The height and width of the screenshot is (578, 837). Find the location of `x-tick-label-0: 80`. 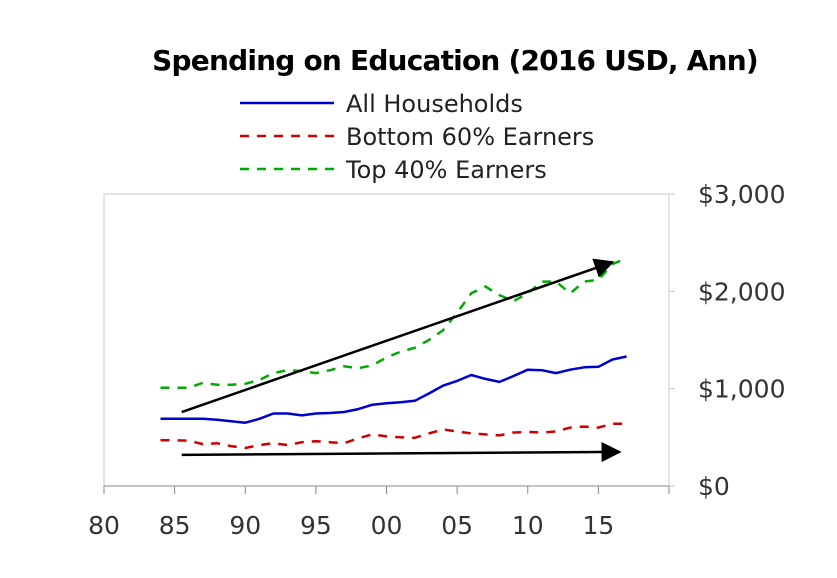

x-tick-label-0: 80 is located at coordinates (104, 525).